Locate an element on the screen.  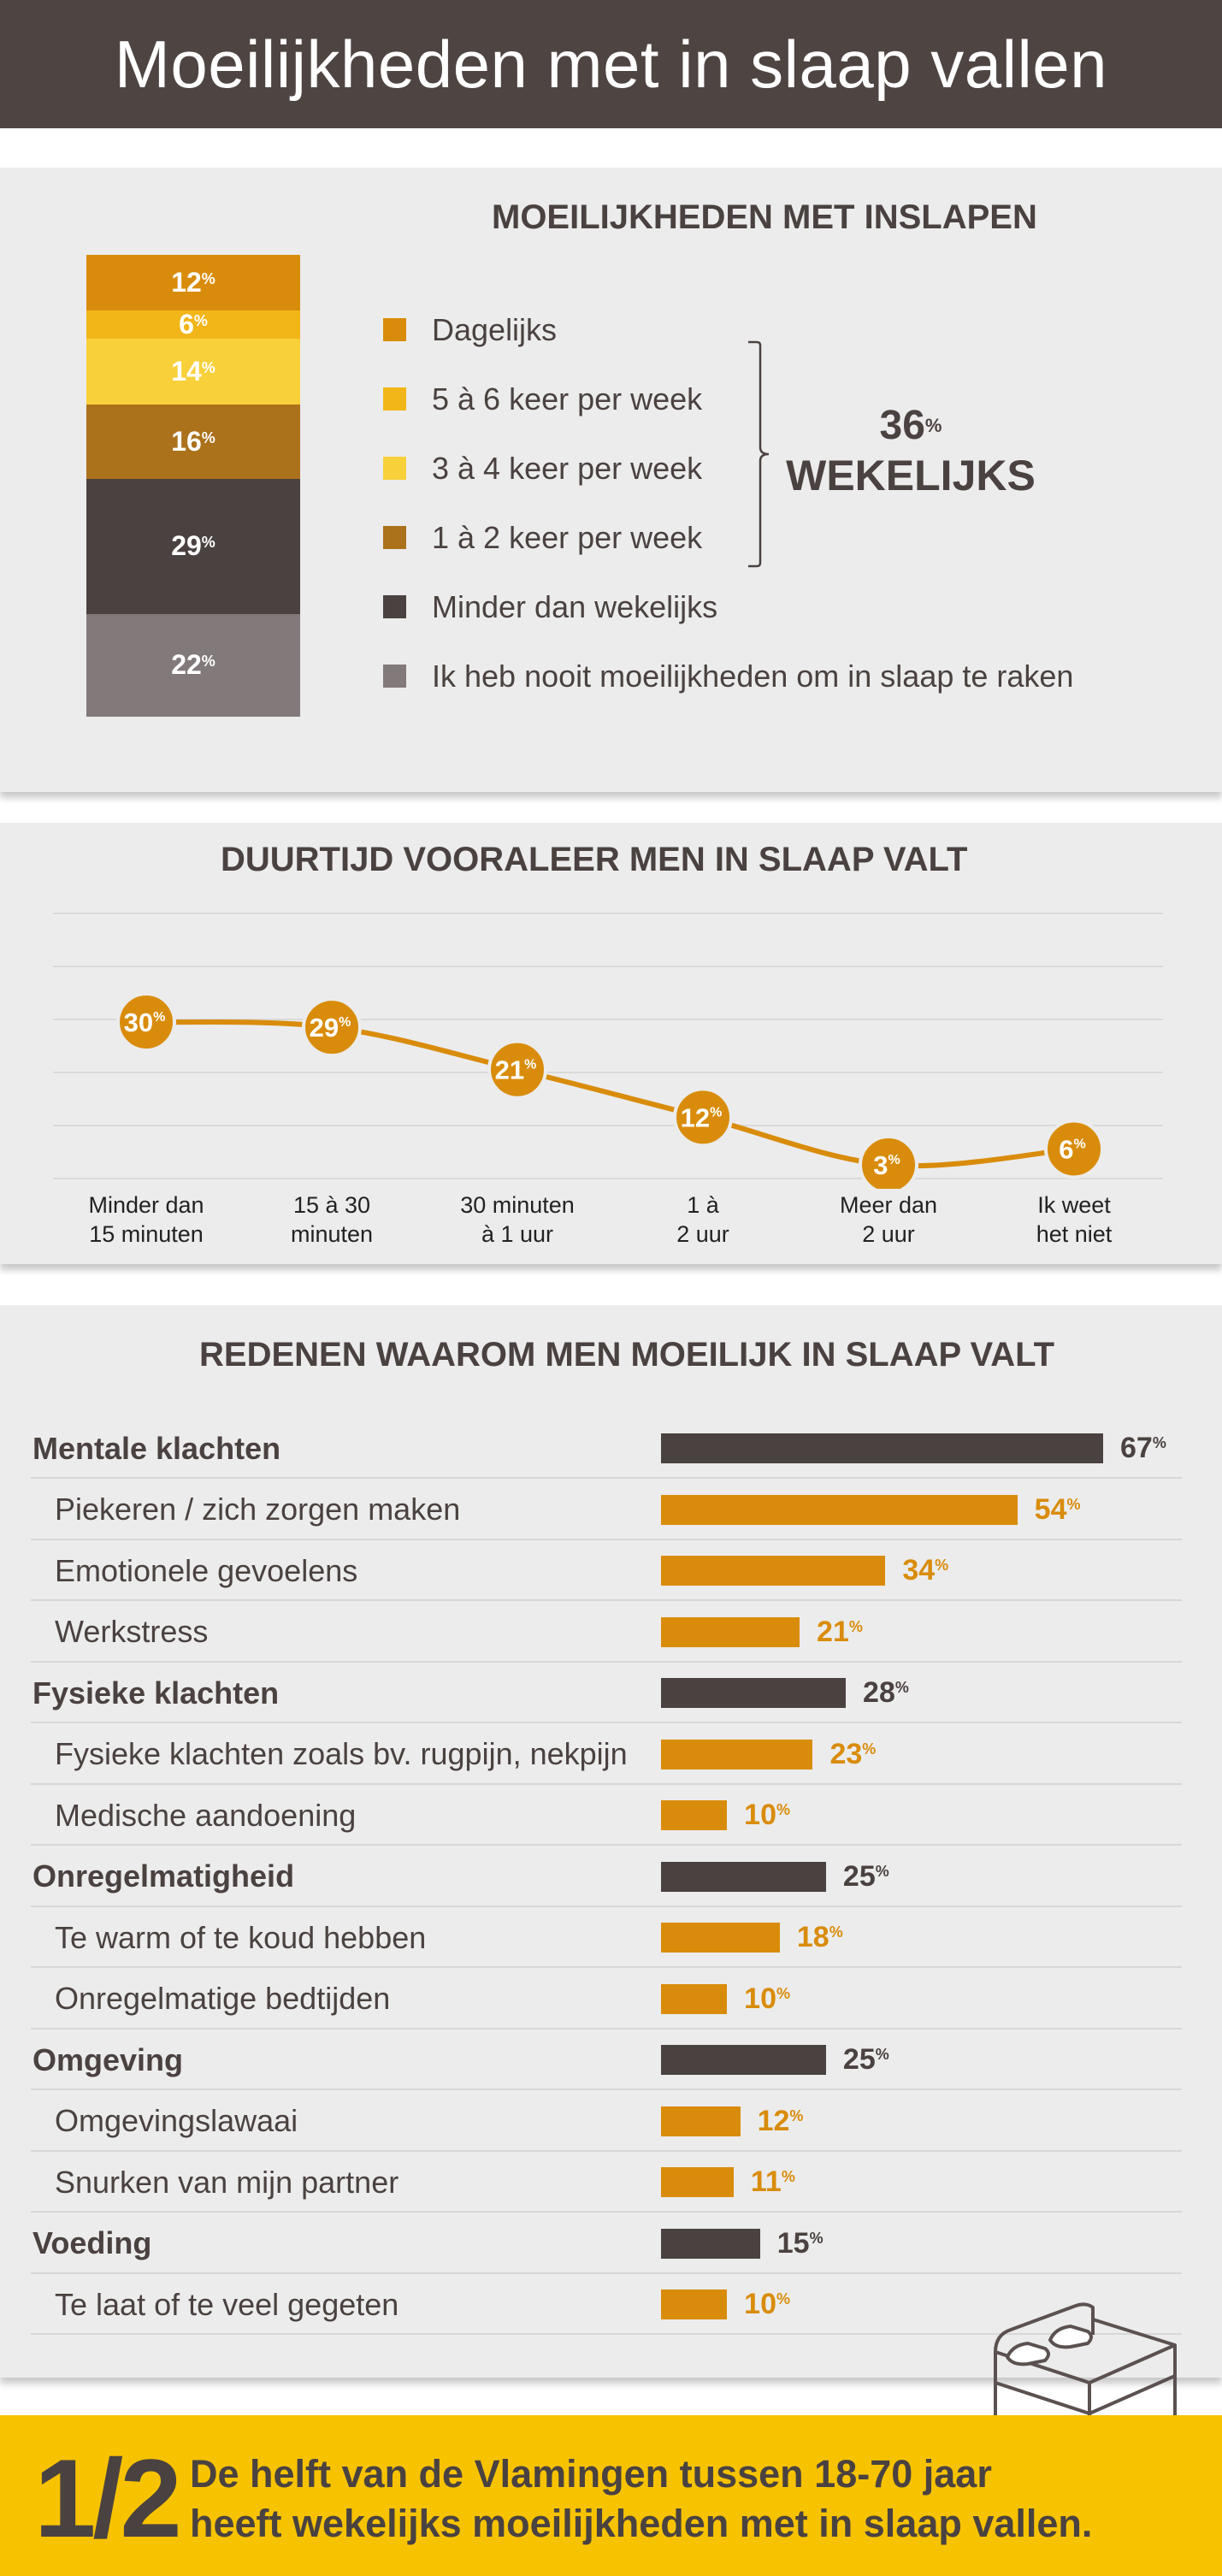
reason-sub-row: Werkstress 21% is located at coordinates (606, 1632).